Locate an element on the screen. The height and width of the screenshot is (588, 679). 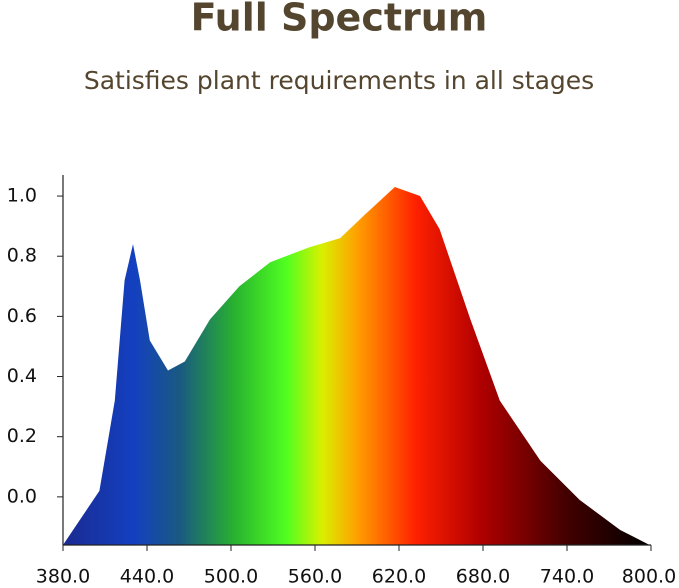
y-tick-label: 0.6 is located at coordinates (22, 316).